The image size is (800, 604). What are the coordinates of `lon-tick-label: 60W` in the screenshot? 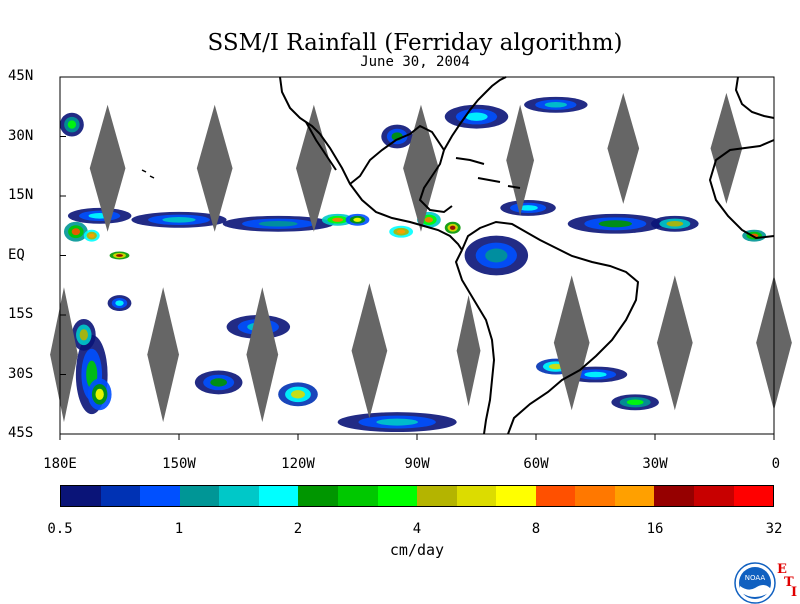 It's located at (536, 464).